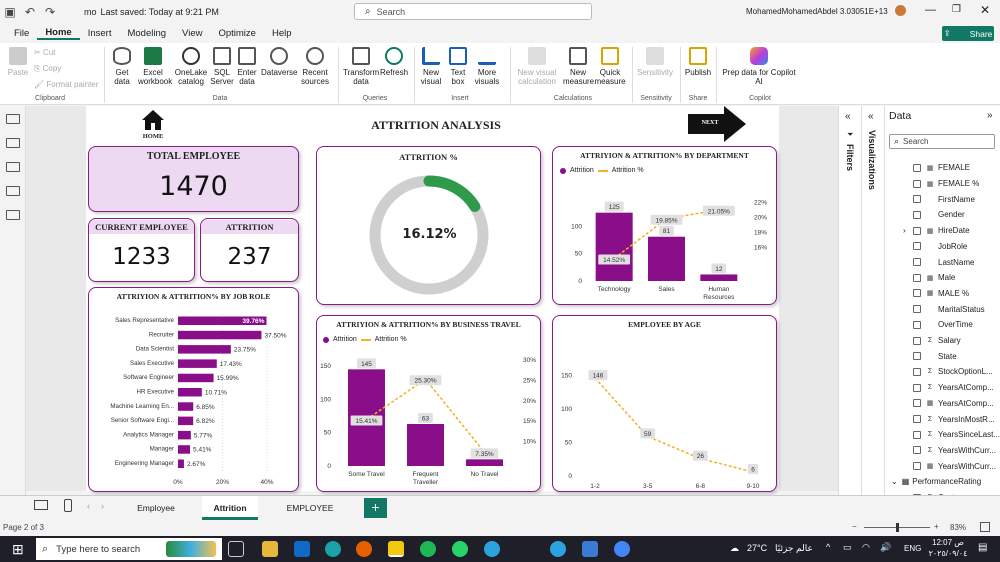 The height and width of the screenshot is (562, 1000). I want to click on model-view-icon, so click(12, 167).